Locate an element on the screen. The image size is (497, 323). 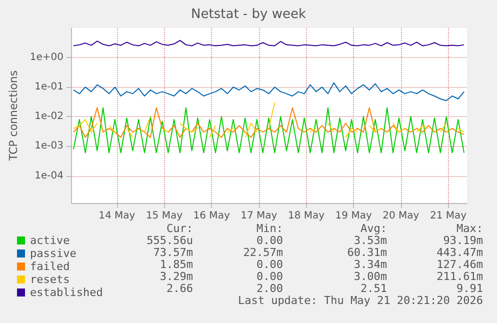
legend-label: resets is located at coordinates (50, 279).